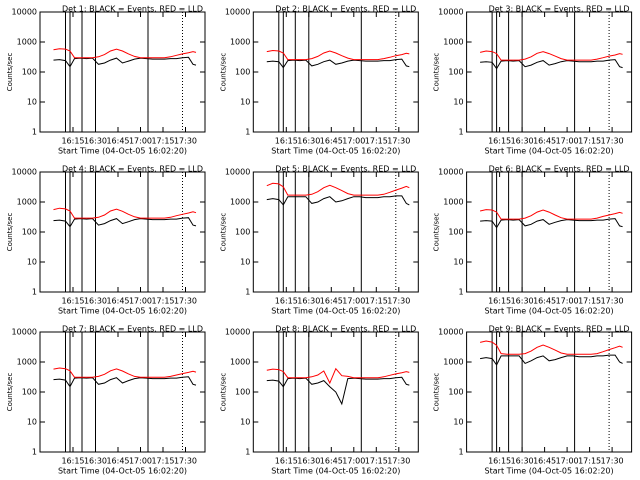 This screenshot has width=640, height=480. Describe the element at coordinates (345, 329) in the screenshot. I see `chart-title: Det 8: BLACK = Events, RED = LLD` at that location.